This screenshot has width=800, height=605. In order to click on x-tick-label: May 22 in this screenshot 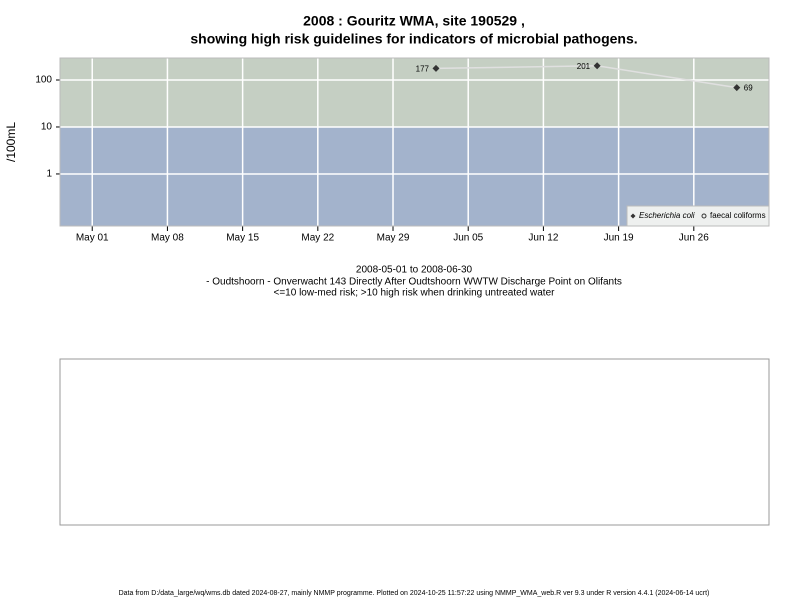, I will do `click(317, 238)`.